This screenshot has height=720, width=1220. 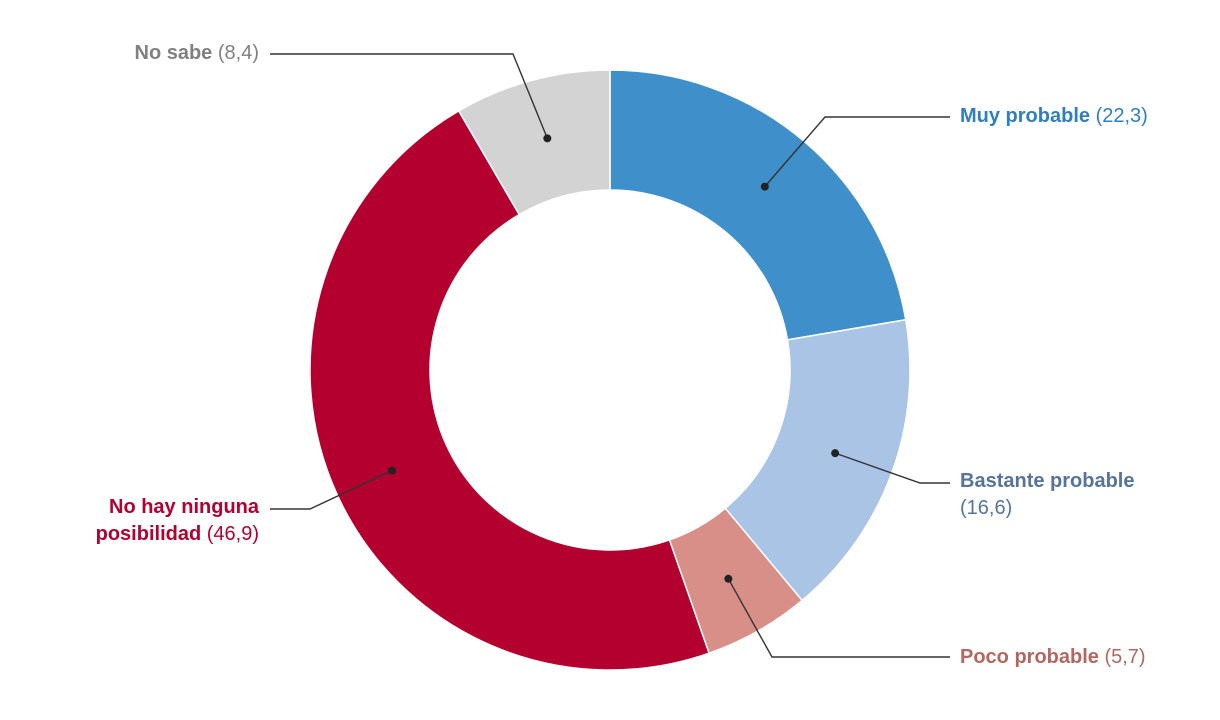 I want to click on label-poco-probable-name: Poco probable, so click(x=1029, y=657).